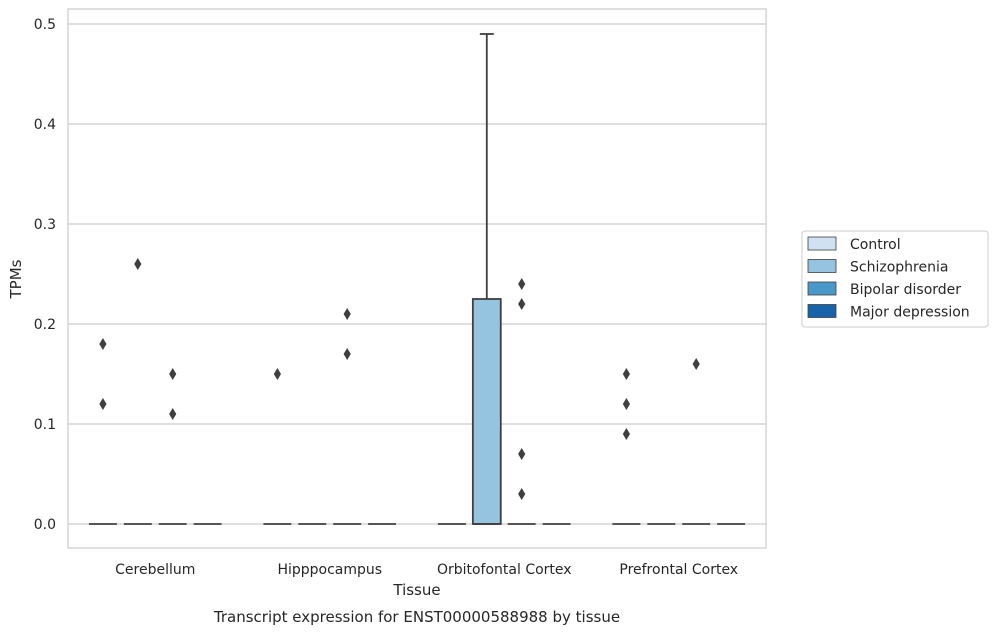 The width and height of the screenshot is (997, 634). Describe the element at coordinates (45, 225) in the screenshot. I see `y-tick-label: 0.3` at that location.